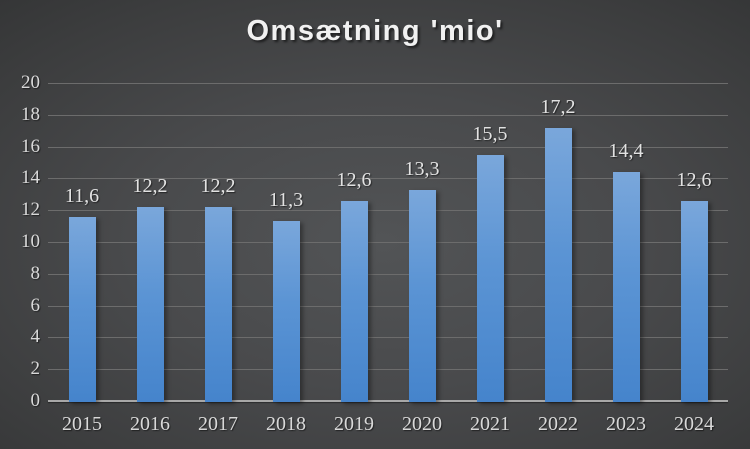 Image resolution: width=750 pixels, height=449 pixels. Describe the element at coordinates (30, 114) in the screenshot. I see `y-axis-tick-label: 18` at that location.